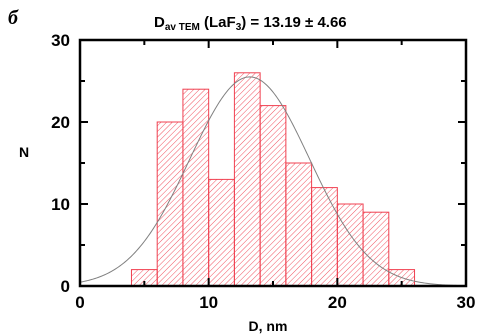 The height and width of the screenshot is (336, 484). Describe the element at coordinates (13, 18) in the screenshot. I see `panel-label: б` at that location.